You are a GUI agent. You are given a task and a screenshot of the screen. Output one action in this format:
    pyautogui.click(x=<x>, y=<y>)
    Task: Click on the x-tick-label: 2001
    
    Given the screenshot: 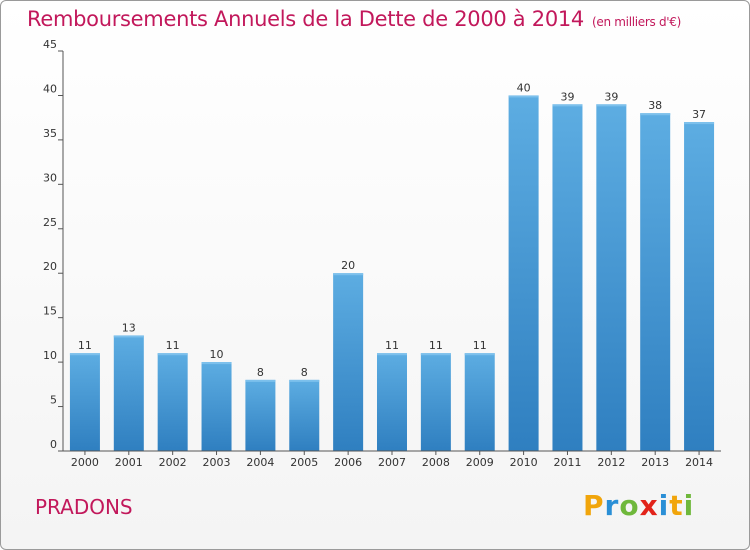 What is the action you would take?
    pyautogui.click(x=129, y=462)
    